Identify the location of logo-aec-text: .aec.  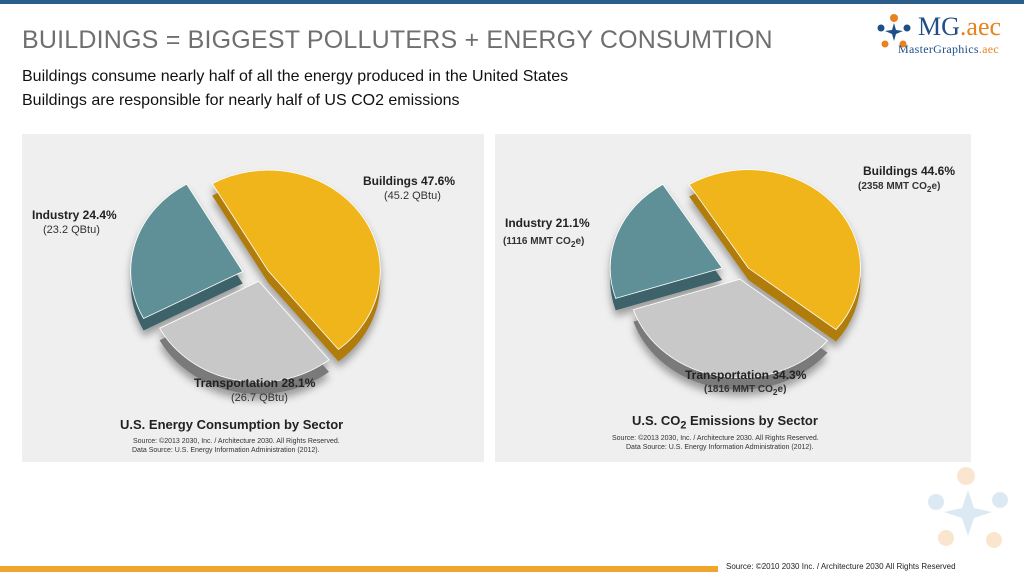
(980, 26).